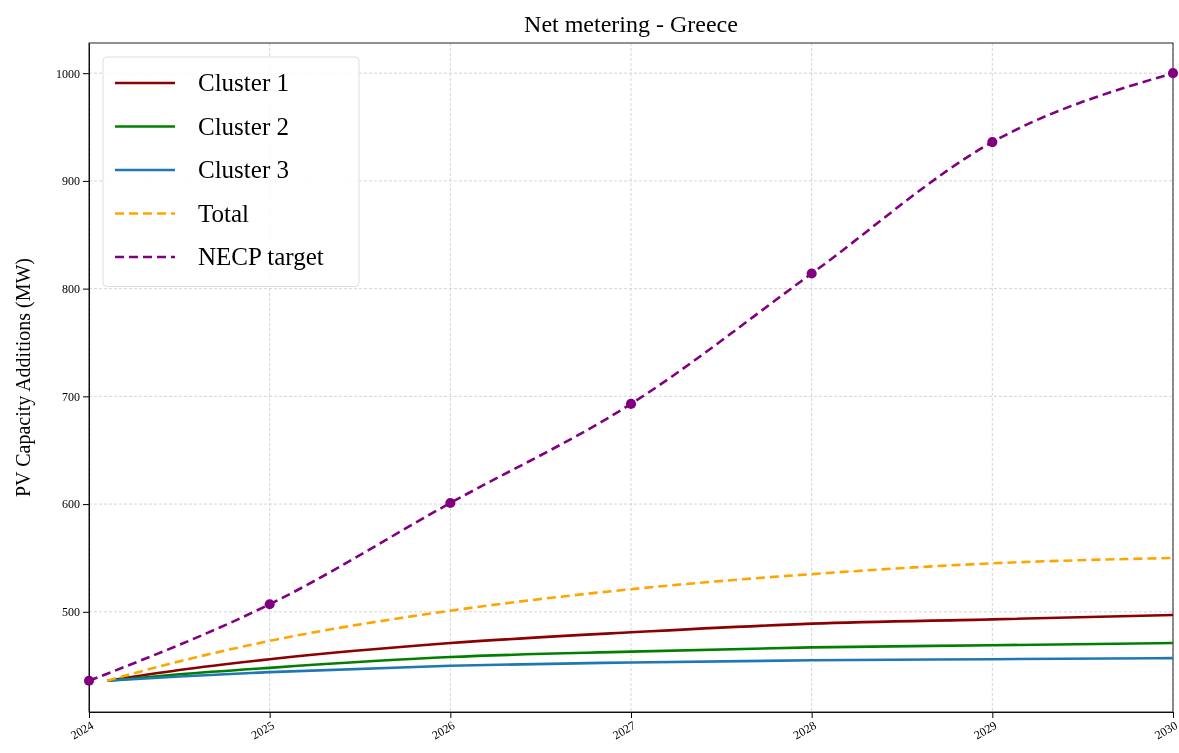  I want to click on y-tick-label: 800, so click(71, 288).